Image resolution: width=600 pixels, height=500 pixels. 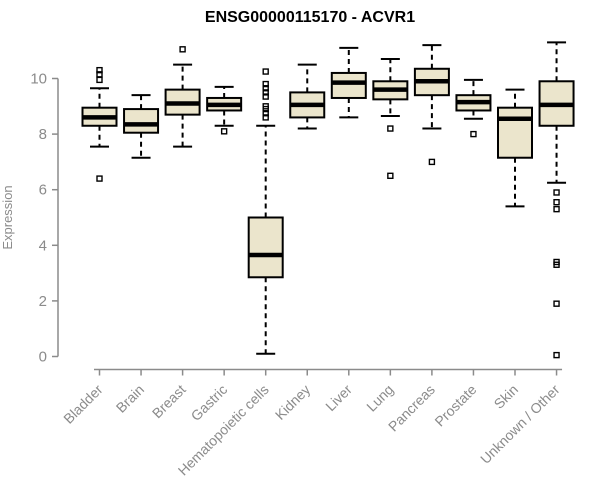 I want to click on x-tick-label: Lung, so click(x=379, y=397).